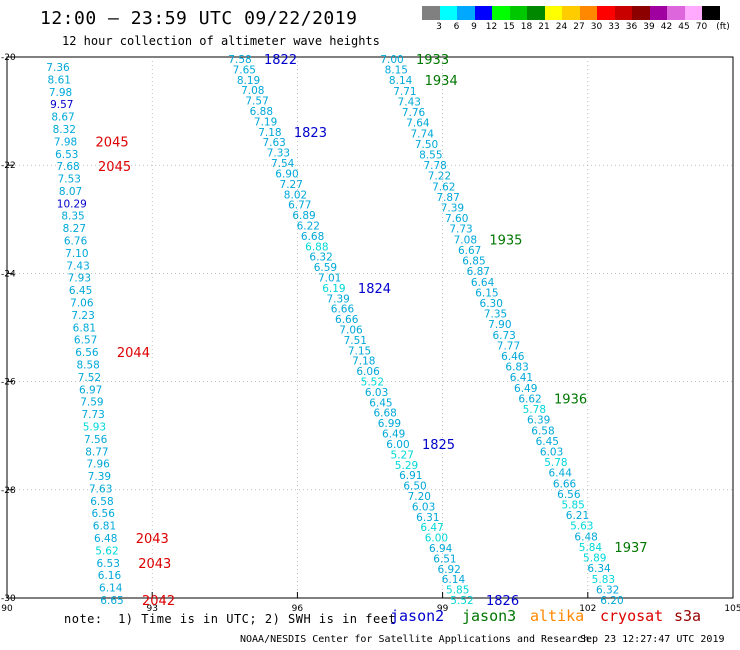 This screenshot has width=740, height=650. Describe the element at coordinates (91, 403) in the screenshot. I see `wave-height-value: 7.59` at that location.